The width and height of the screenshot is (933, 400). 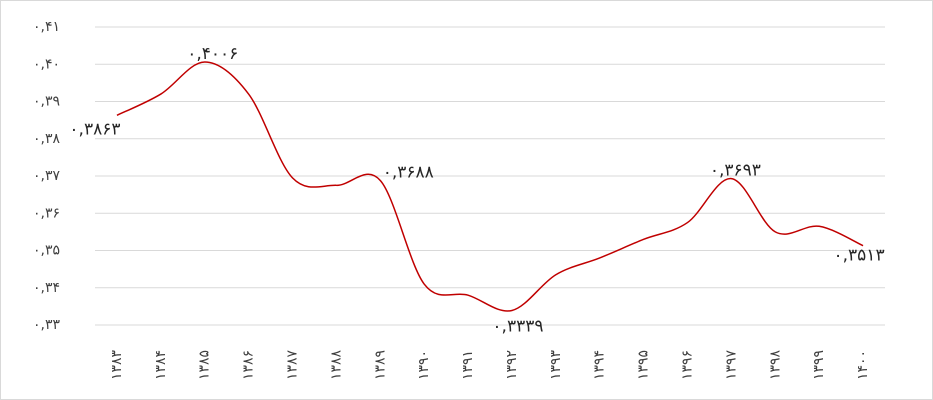 What do you see at coordinates (46, 176) in the screenshot?
I see `y-tick-label: ۰,۳۷` at bounding box center [46, 176].